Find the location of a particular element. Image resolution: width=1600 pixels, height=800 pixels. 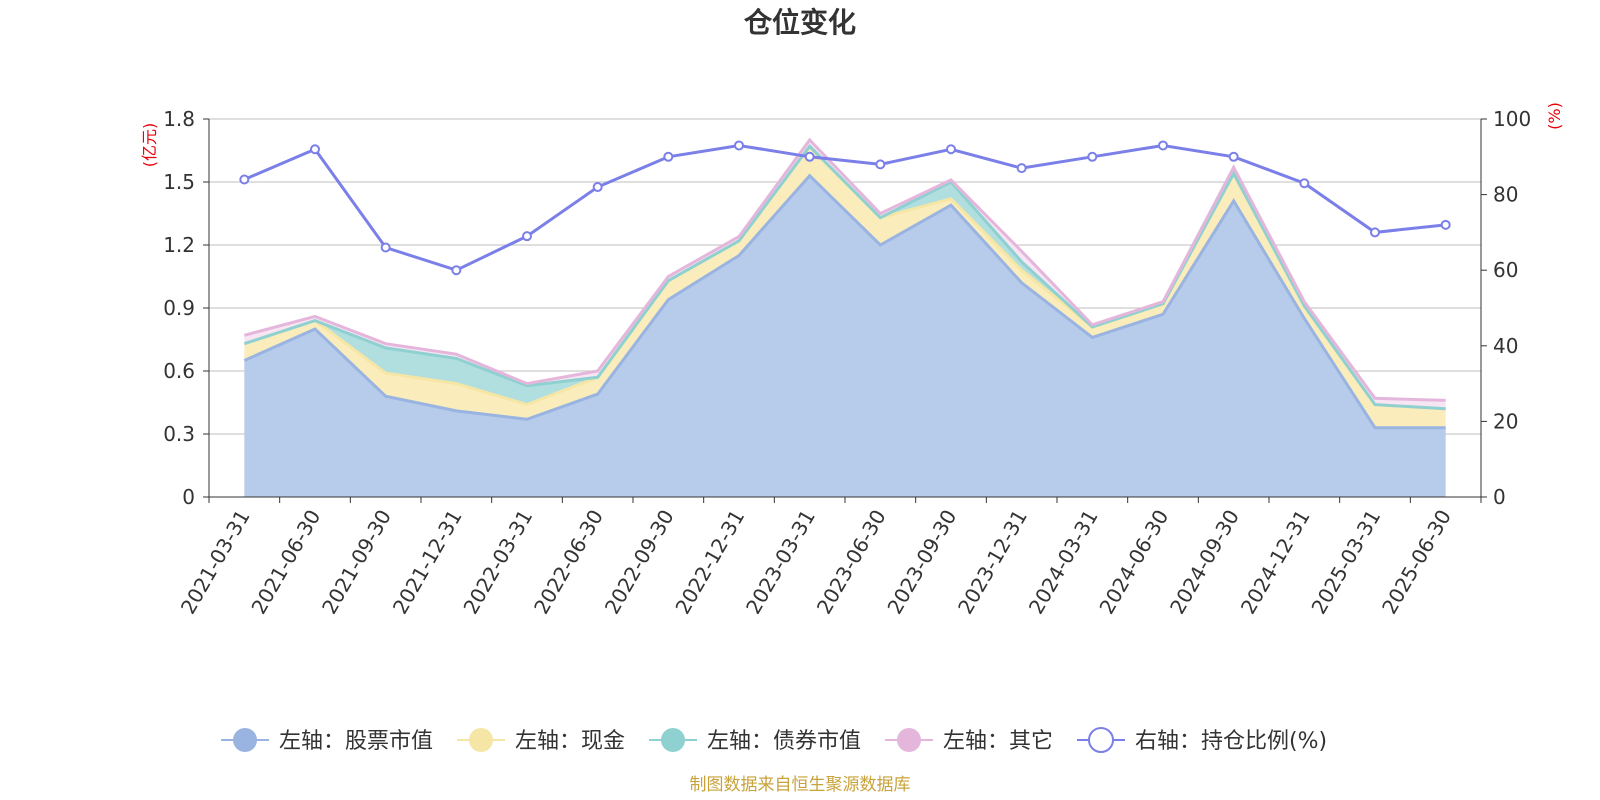

x-tick-label: 2023-09-30 is located at coordinates (921, 562).